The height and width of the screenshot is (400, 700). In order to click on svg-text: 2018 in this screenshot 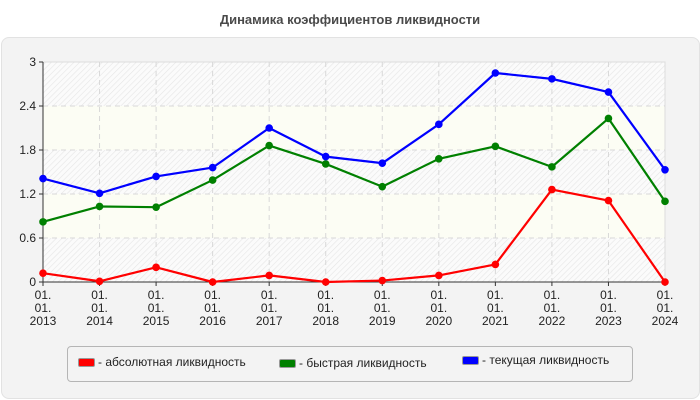, I will do `click(325, 321)`.